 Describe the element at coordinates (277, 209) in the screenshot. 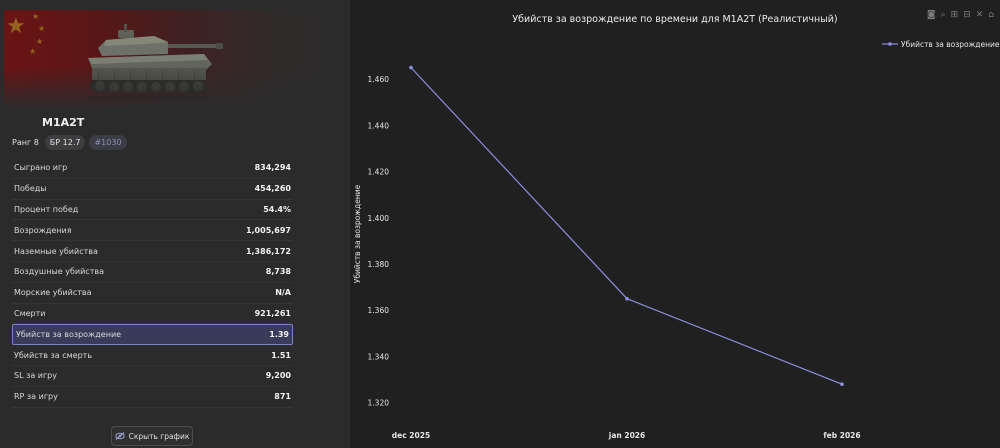

I see `stat-value: 54.4%` at that location.